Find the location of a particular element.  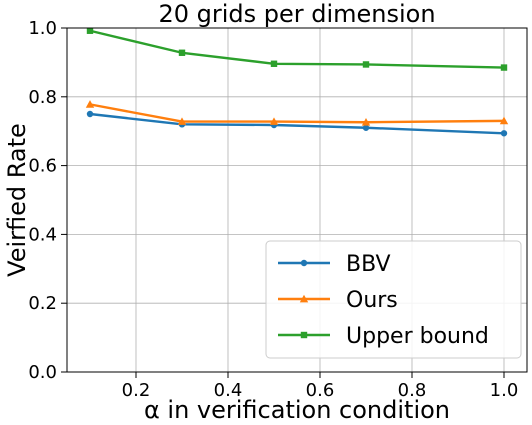

series-line-ours is located at coordinates (297, 113).